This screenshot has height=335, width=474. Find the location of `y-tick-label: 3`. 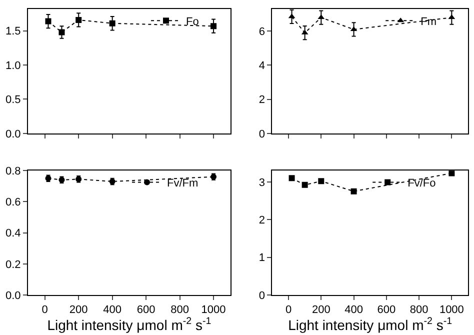

y-tick-label: 3 is located at coordinates (261, 182).